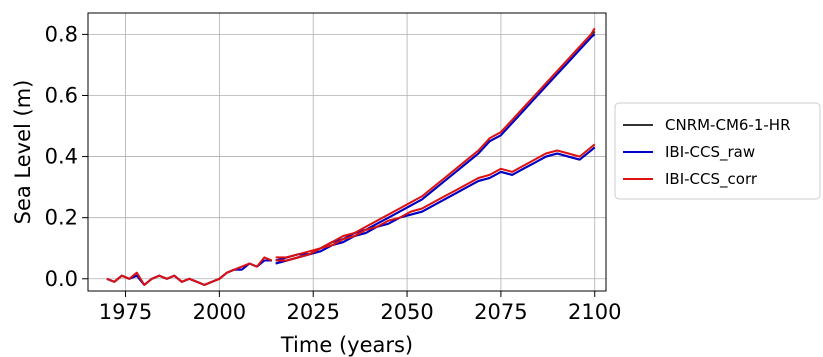  I want to click on legend-frame, so click(717, 151).